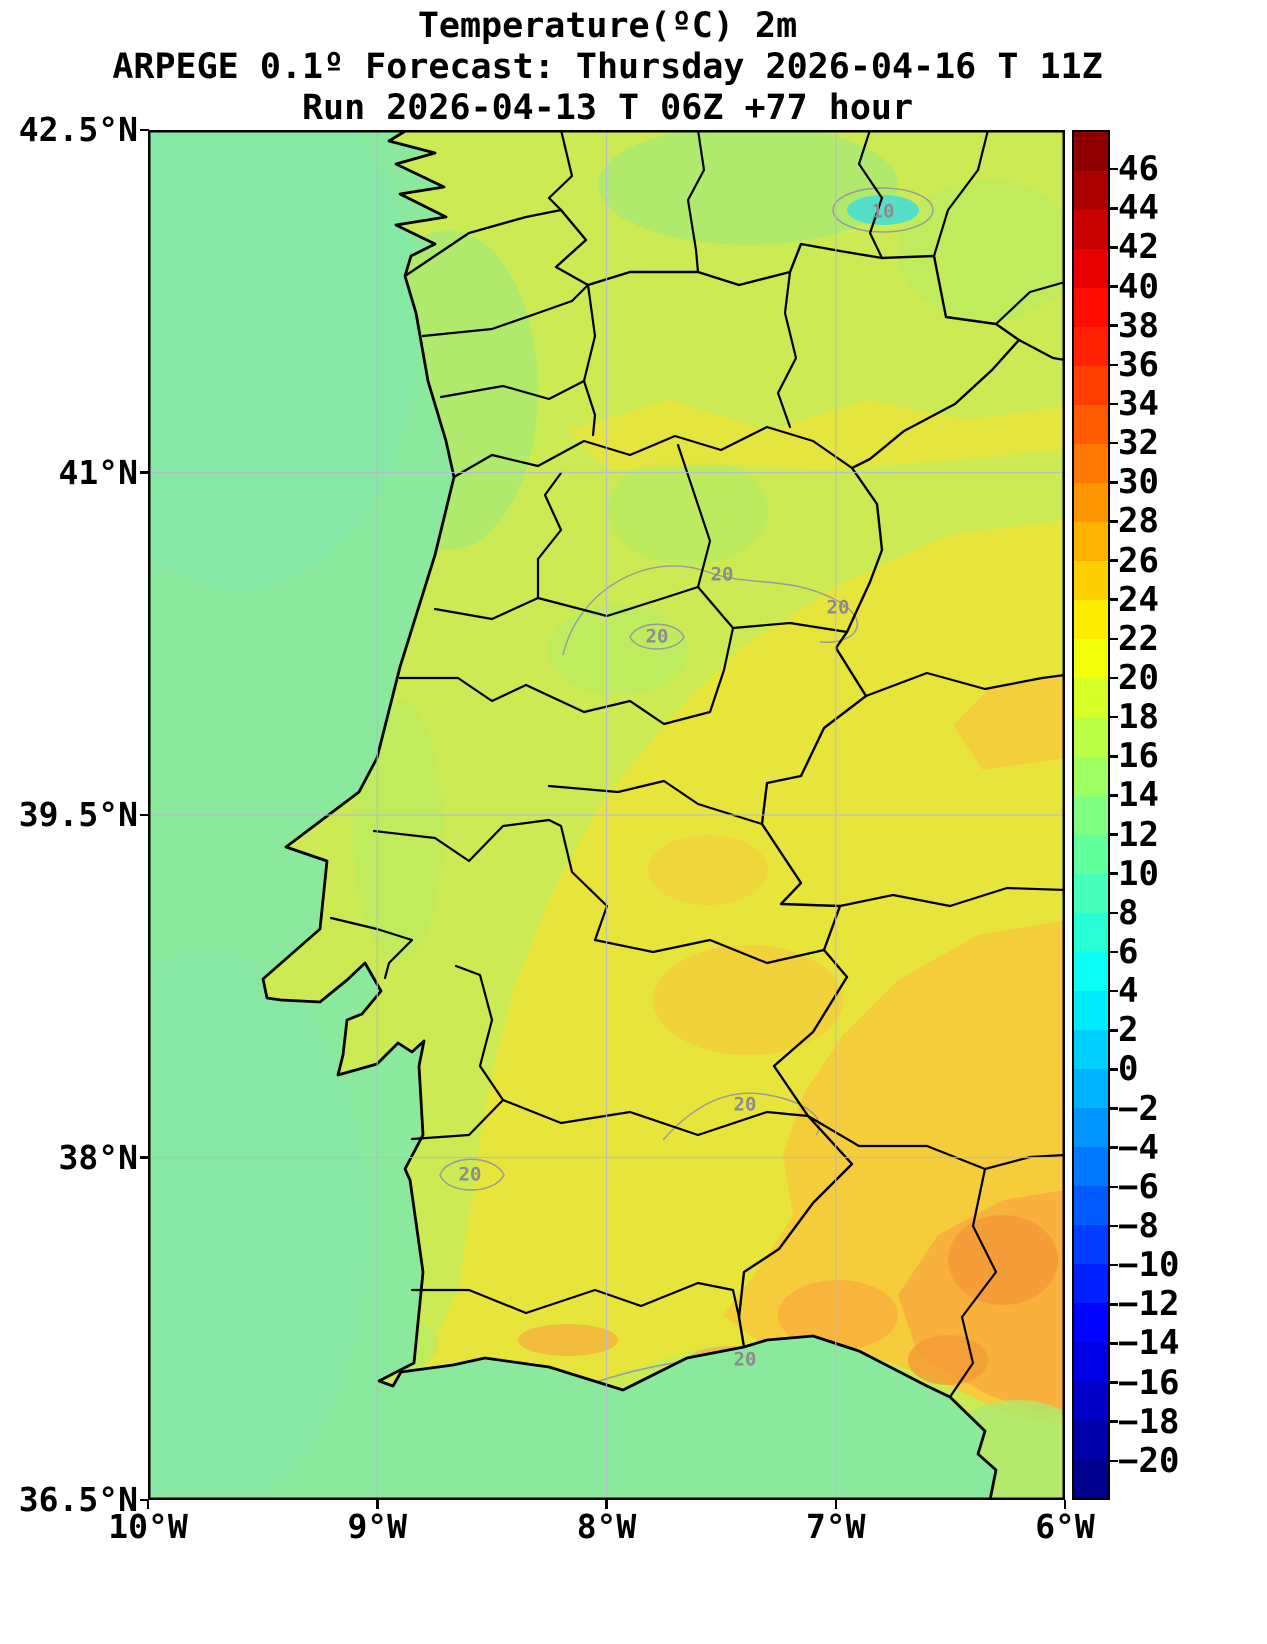  Describe the element at coordinates (1138, 834) in the screenshot. I see `colorbar-tick-label: 12` at that location.